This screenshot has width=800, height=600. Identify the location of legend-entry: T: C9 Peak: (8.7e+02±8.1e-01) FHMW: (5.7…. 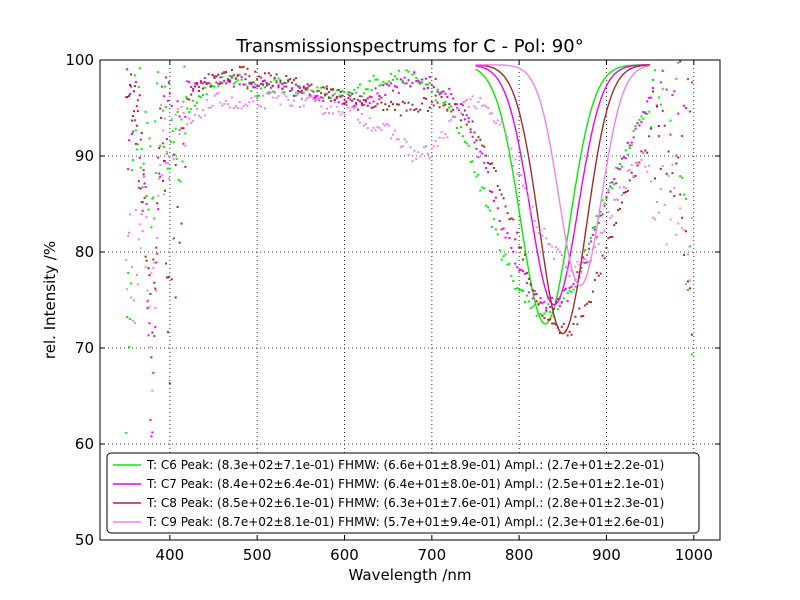
(405, 522).